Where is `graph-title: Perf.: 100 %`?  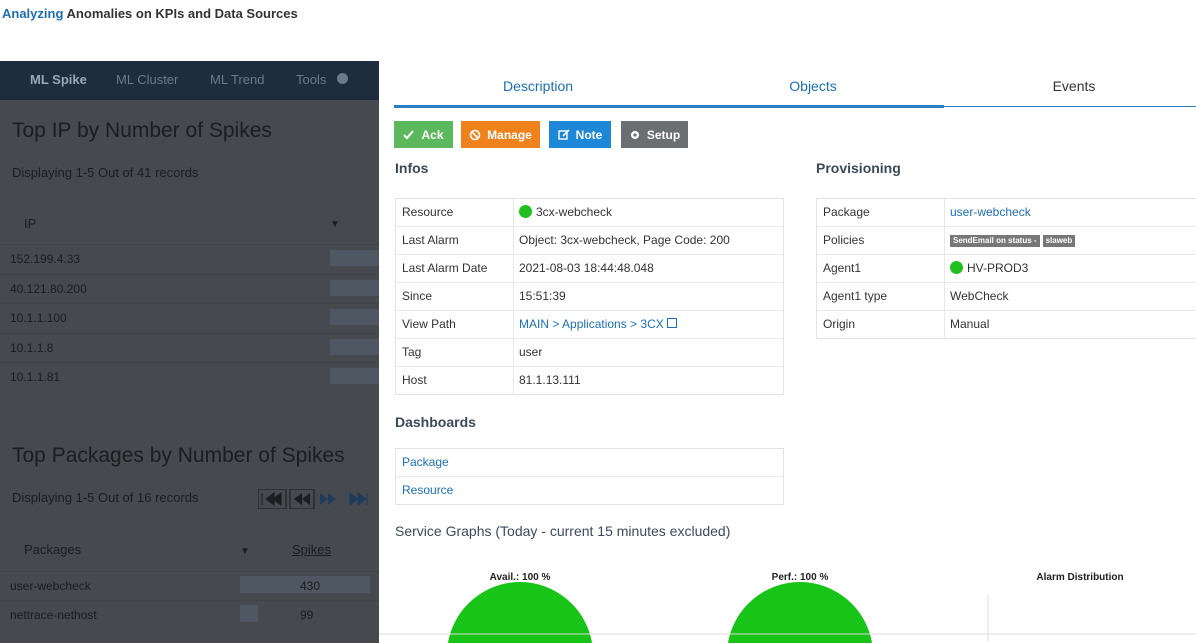 graph-title: Perf.: 100 % is located at coordinates (800, 577).